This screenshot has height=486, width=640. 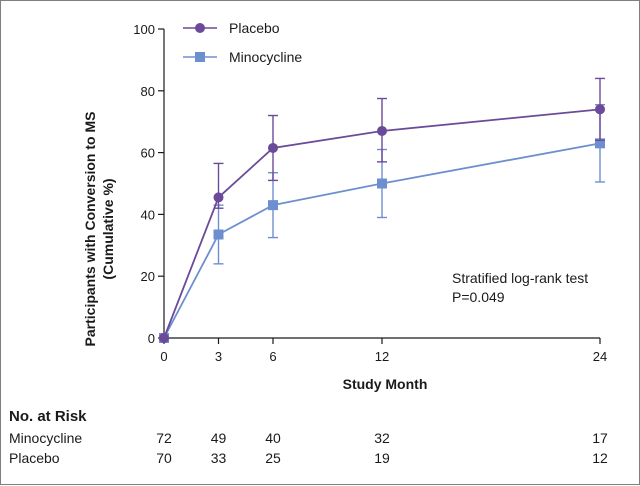 What do you see at coordinates (273, 458) in the screenshot?
I see `risk-value-placebo: 25` at bounding box center [273, 458].